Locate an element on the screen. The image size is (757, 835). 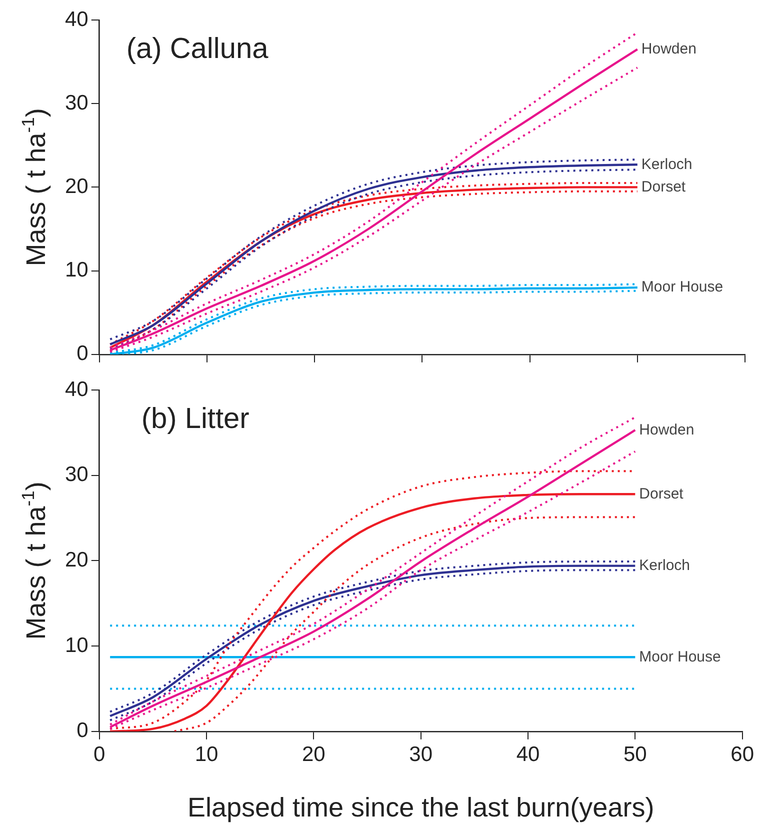
x-tick-label: 10 is located at coordinates (206, 754).